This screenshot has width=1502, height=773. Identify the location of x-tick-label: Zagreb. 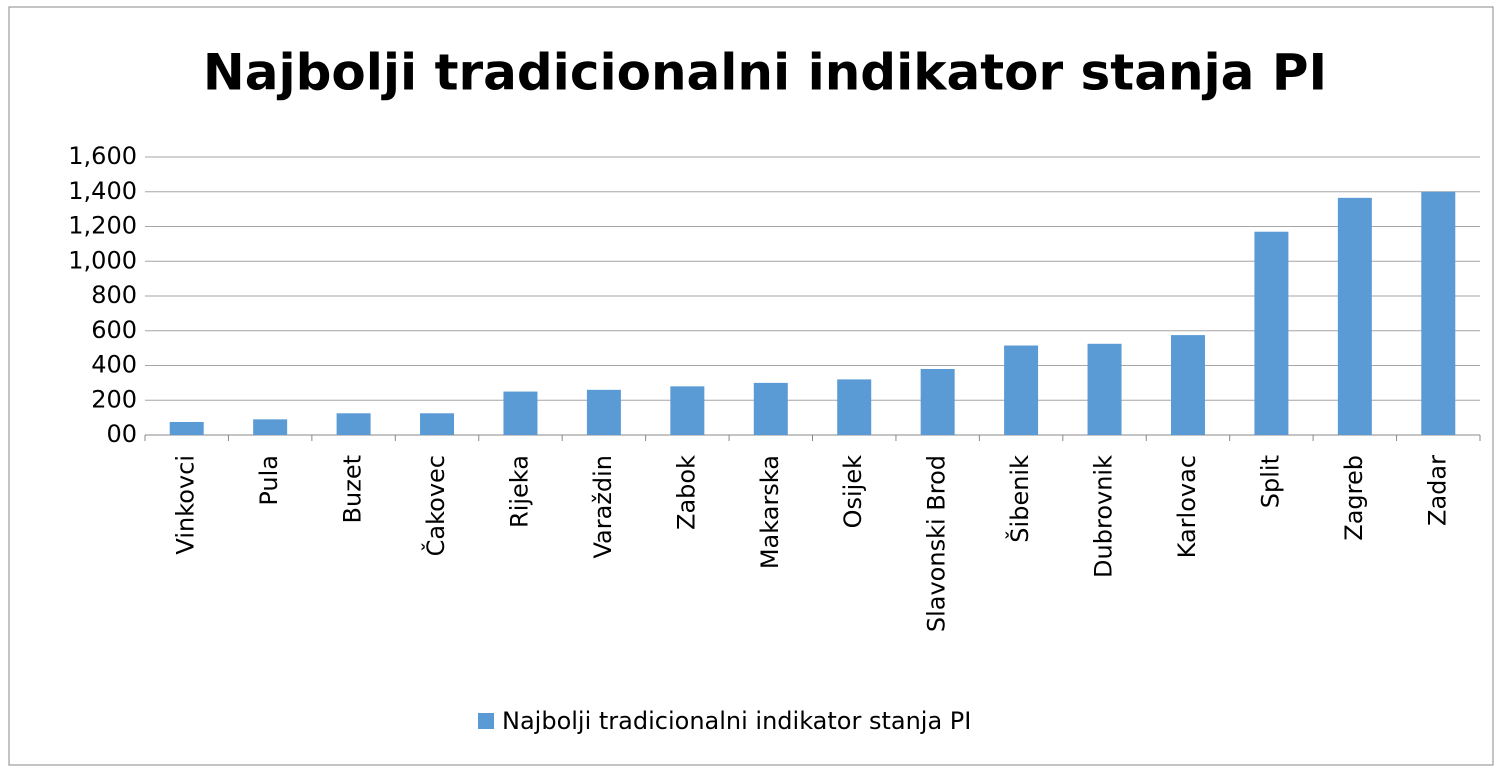
(1354, 498).